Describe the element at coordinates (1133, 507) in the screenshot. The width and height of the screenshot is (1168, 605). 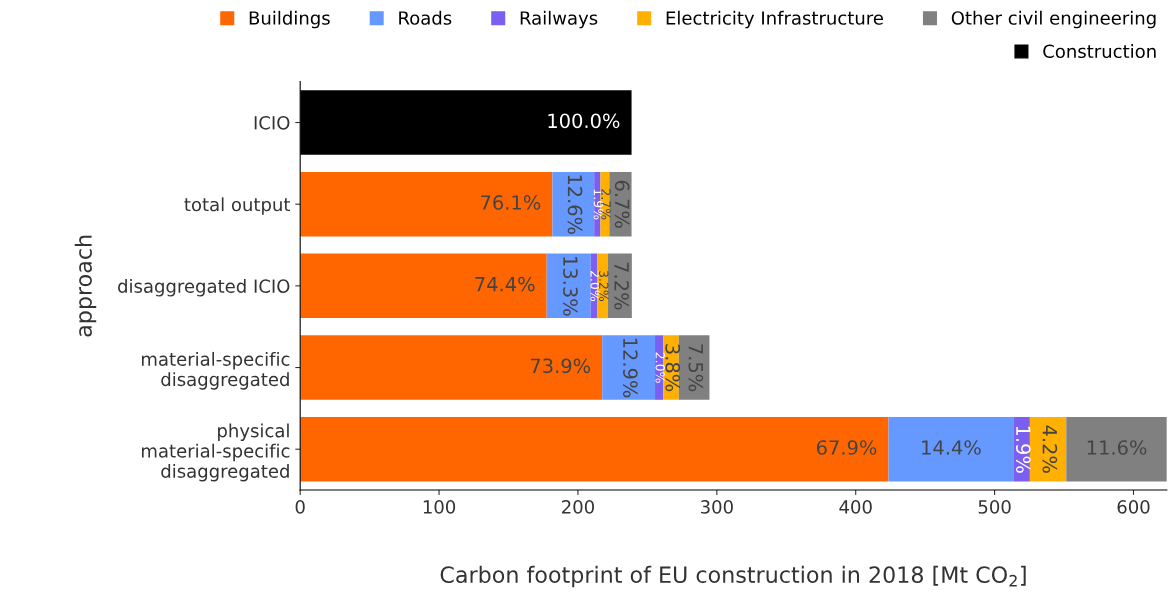
I see `x-tick-label: 600` at that location.